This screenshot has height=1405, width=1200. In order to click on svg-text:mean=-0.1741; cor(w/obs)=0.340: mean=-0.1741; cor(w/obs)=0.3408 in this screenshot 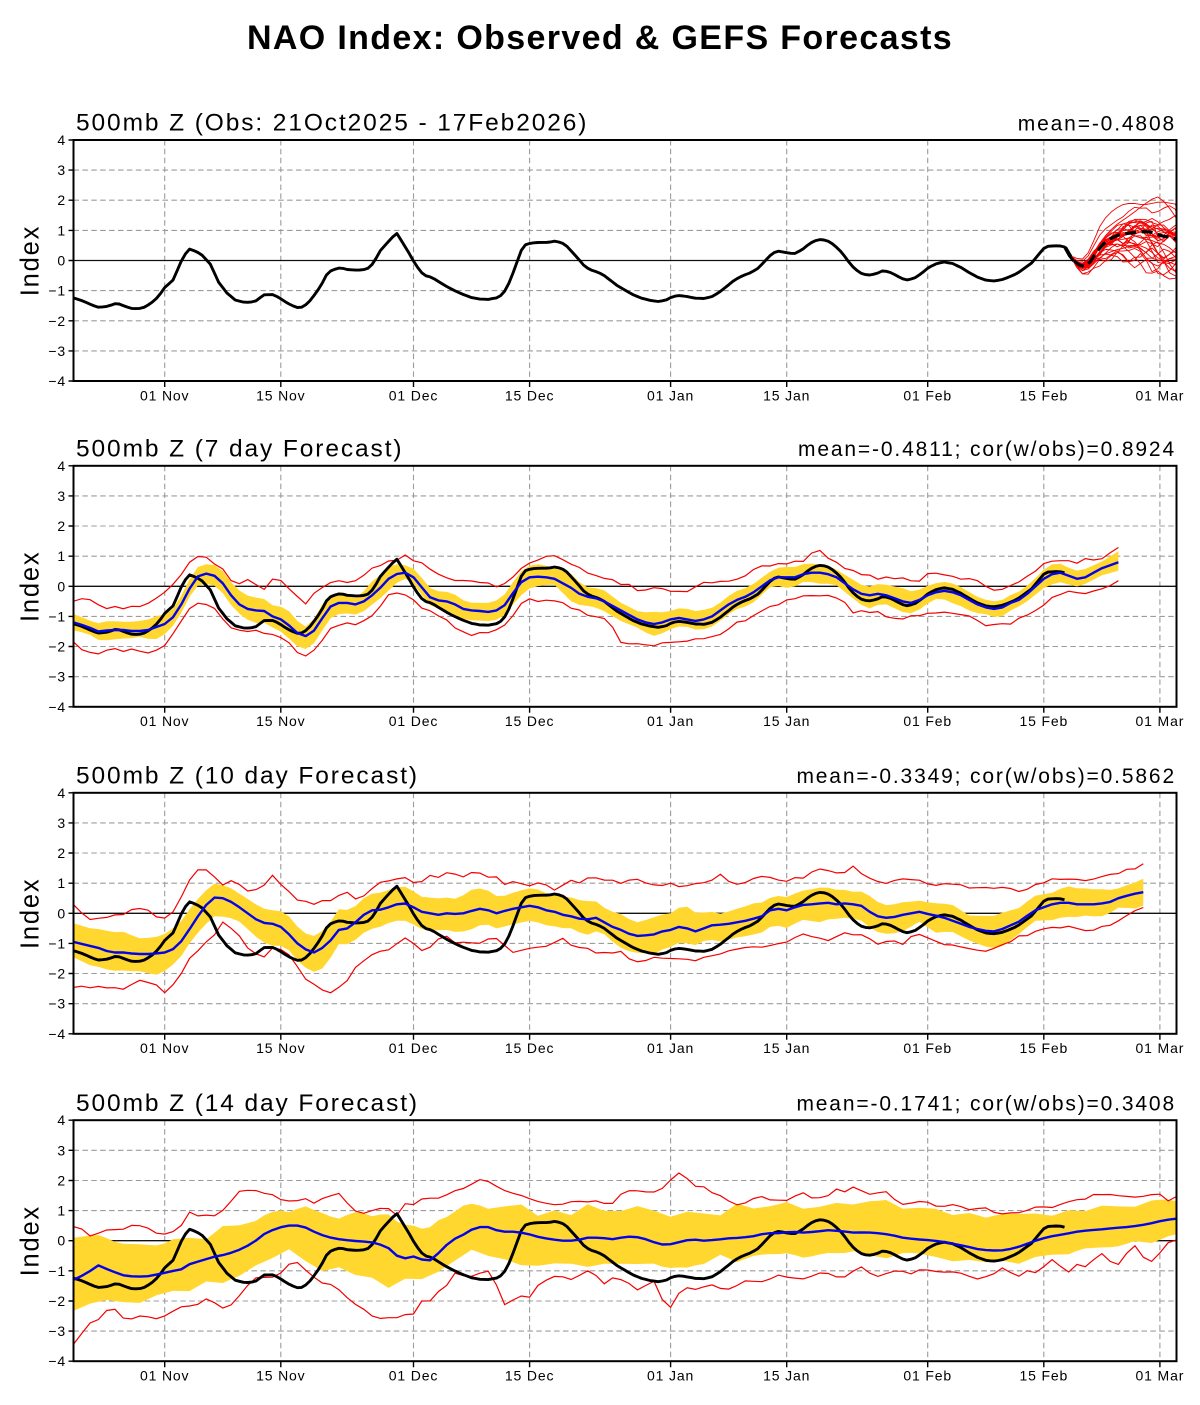, I will do `click(986, 1104)`.